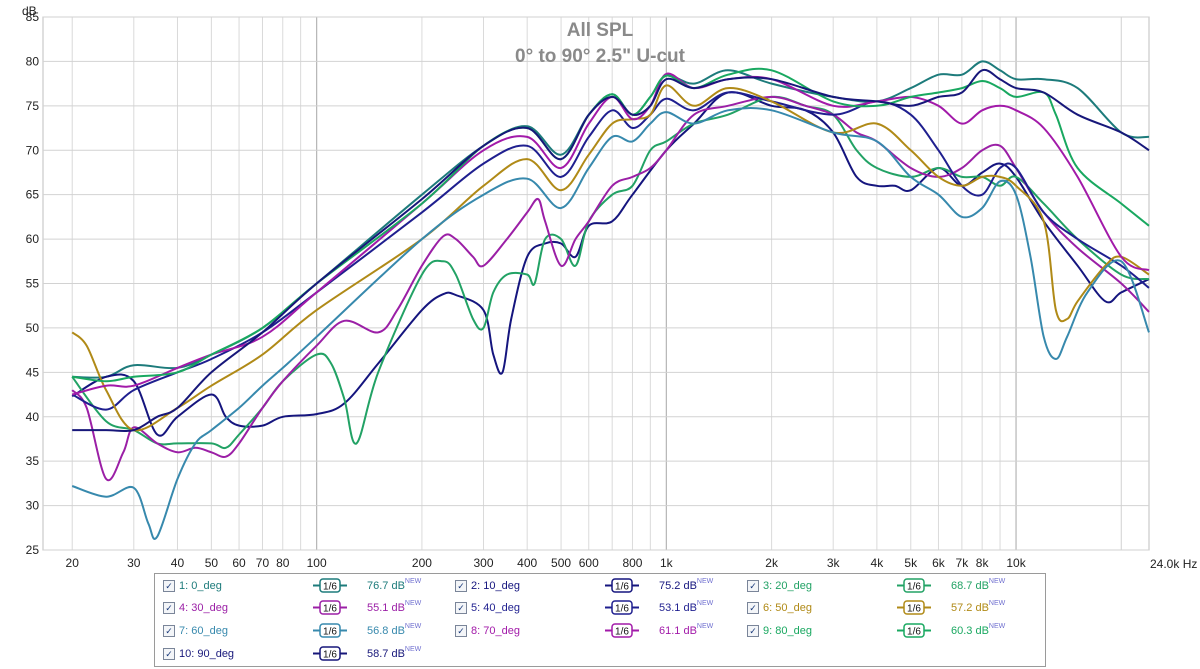 The image size is (1200, 669). What do you see at coordinates (495, 631) in the screenshot?
I see `legend-series-name: 8: 70_deg` at bounding box center [495, 631].